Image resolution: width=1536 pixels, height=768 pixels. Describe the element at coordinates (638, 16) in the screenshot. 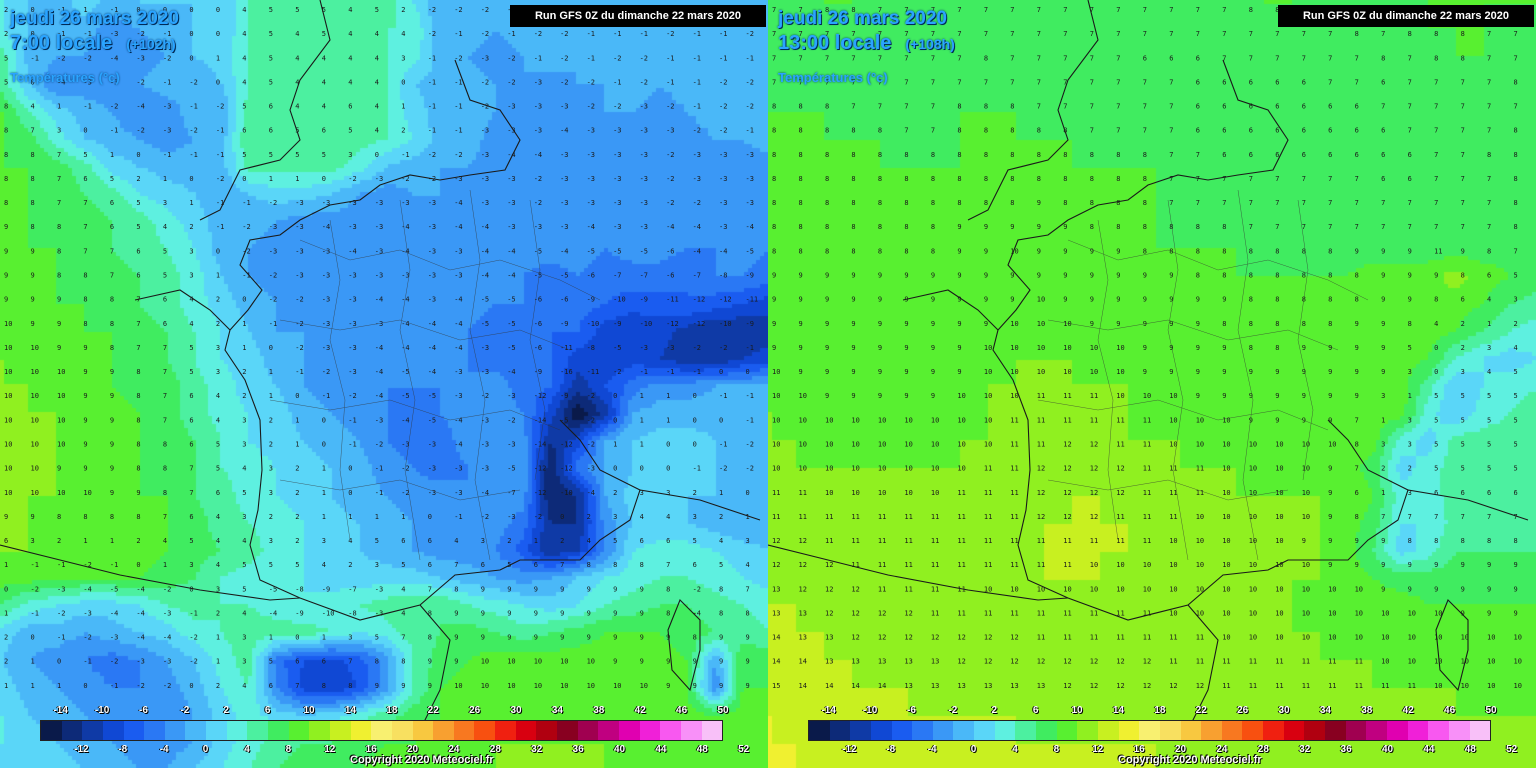

I see `model-run-label: Run GFS 0Z du dimanche 22 mars 2020` at that location.